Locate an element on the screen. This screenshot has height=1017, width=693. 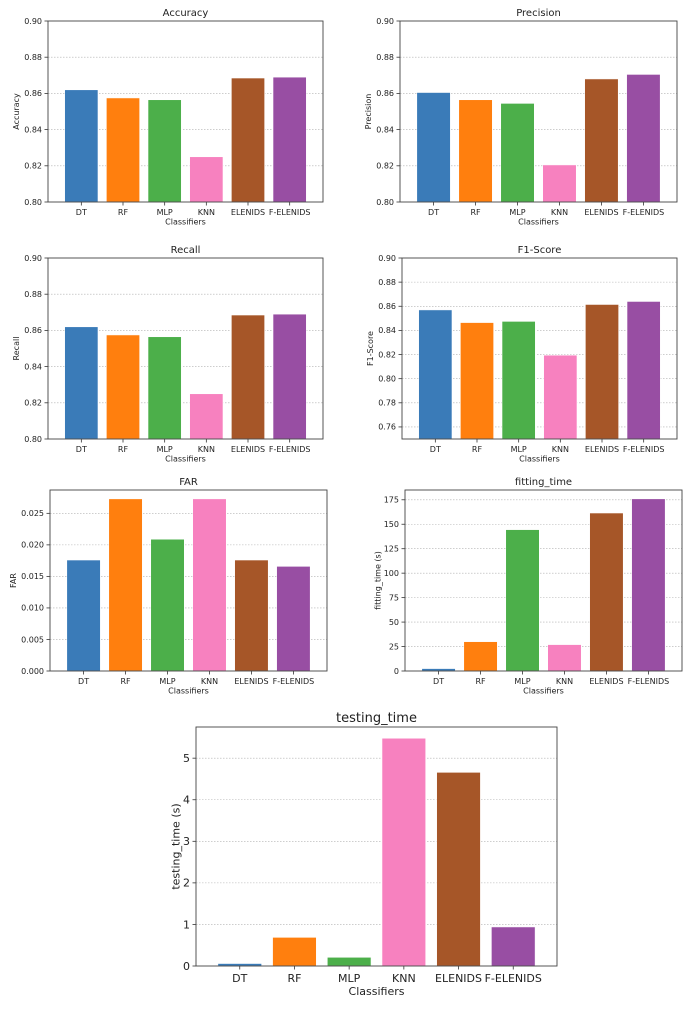
chart-title: F1-Score is located at coordinates (540, 250).